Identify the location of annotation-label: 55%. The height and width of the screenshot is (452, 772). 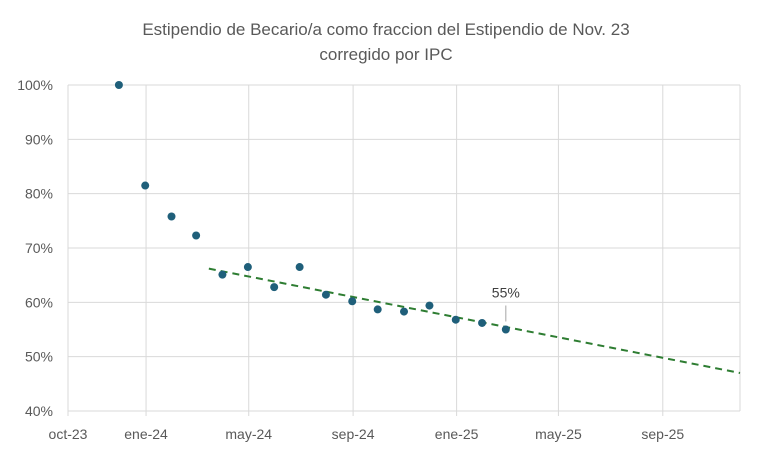
(506, 293).